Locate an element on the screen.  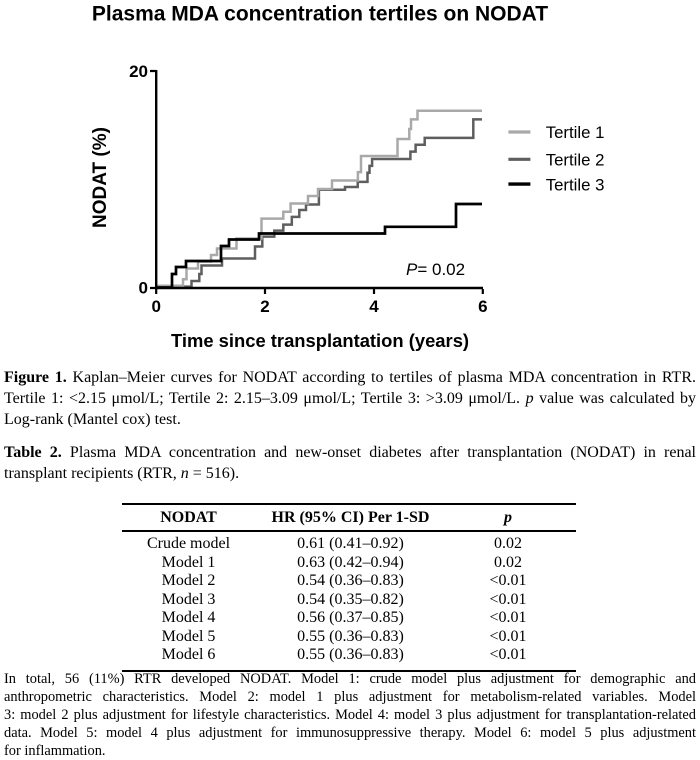
svg-text: NODAT (%) is located at coordinates (100, 177).